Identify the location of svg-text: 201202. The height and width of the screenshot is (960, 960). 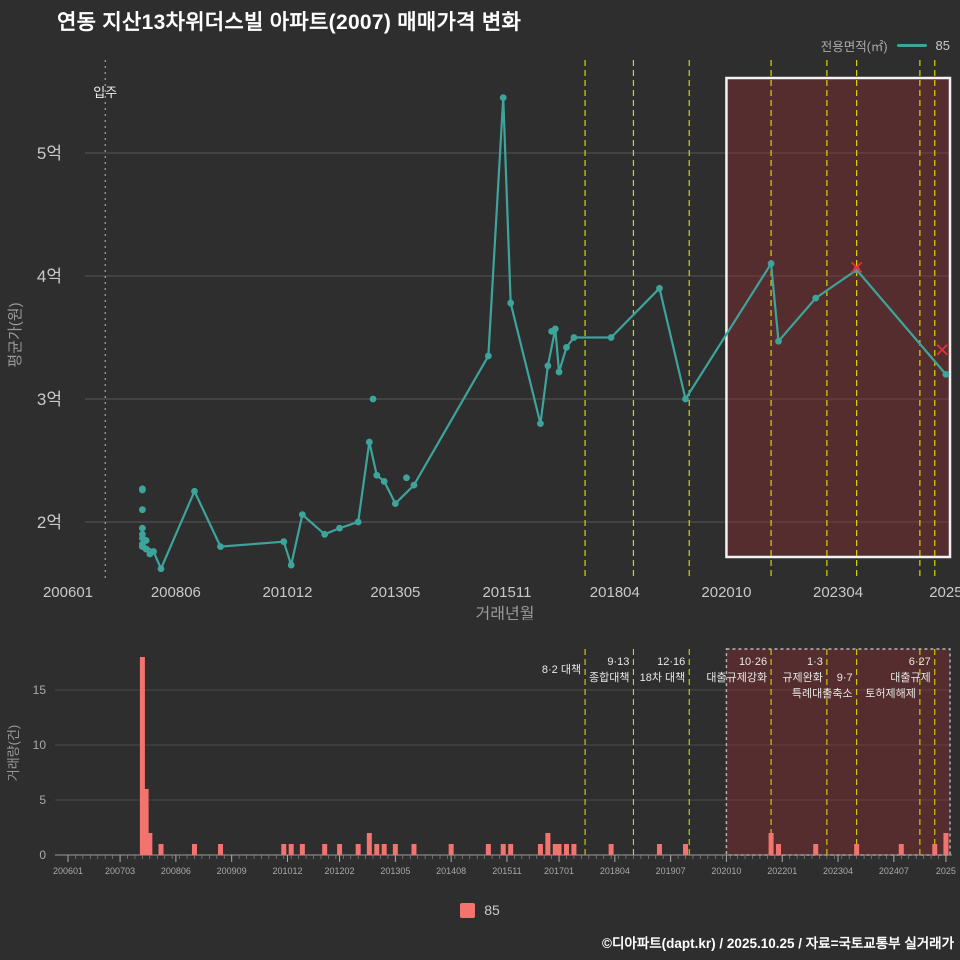
(340, 871).